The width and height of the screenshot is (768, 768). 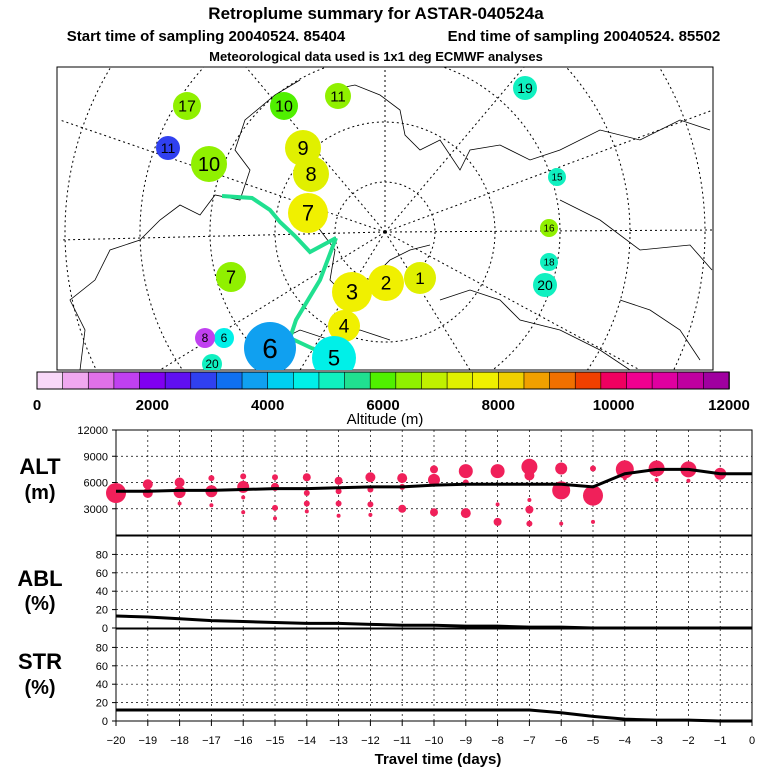 I want to click on map-cluster-label: 20, so click(x=545, y=285).